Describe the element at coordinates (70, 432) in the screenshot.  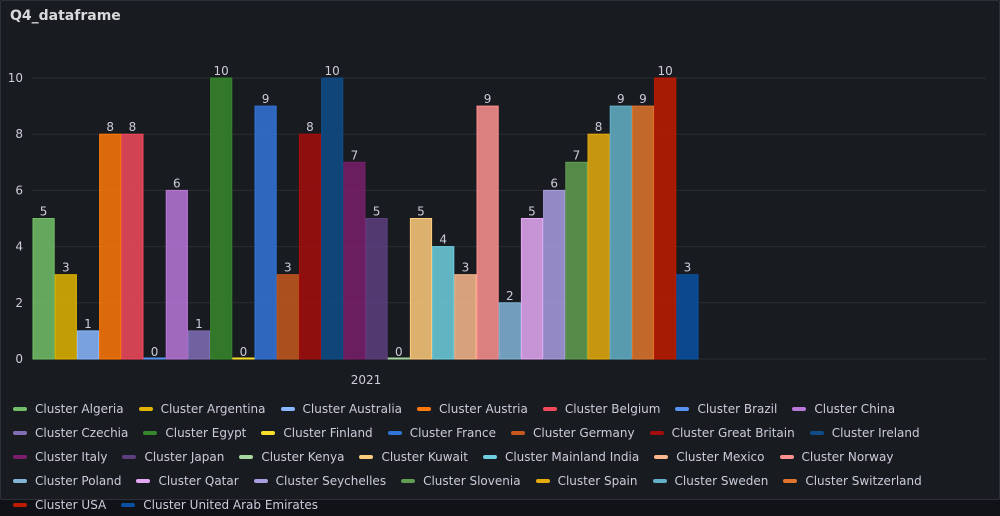
I see `legend-item: Cluster Czechia` at that location.